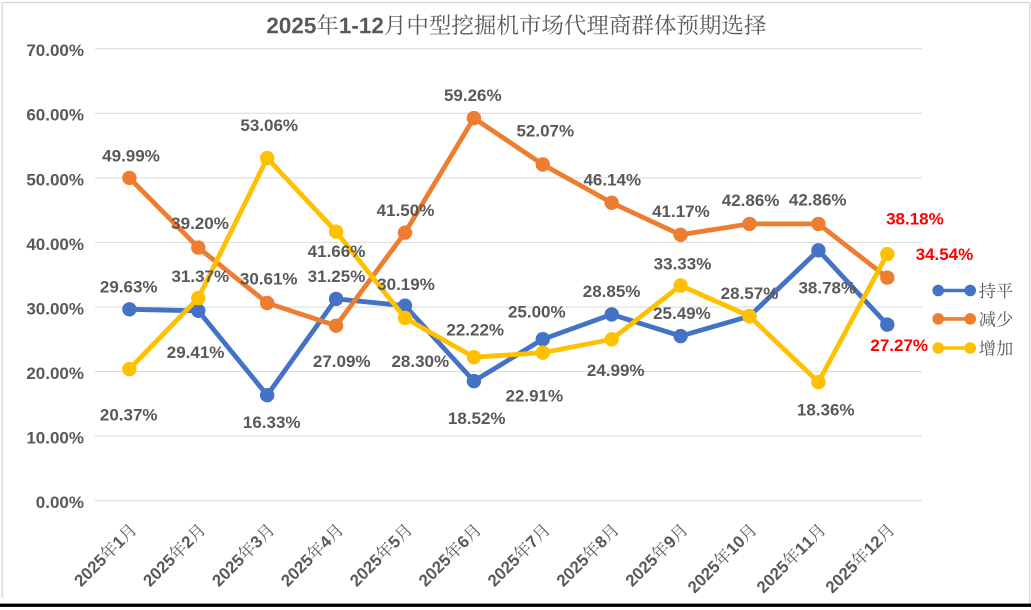  I want to click on svg-text: 33.33%, so click(683, 264).